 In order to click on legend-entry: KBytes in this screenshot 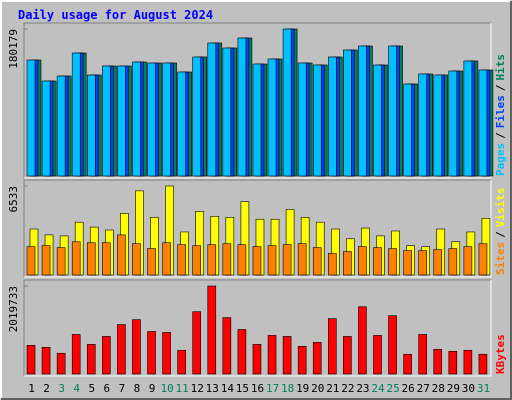, I will do `click(500, 354)`.